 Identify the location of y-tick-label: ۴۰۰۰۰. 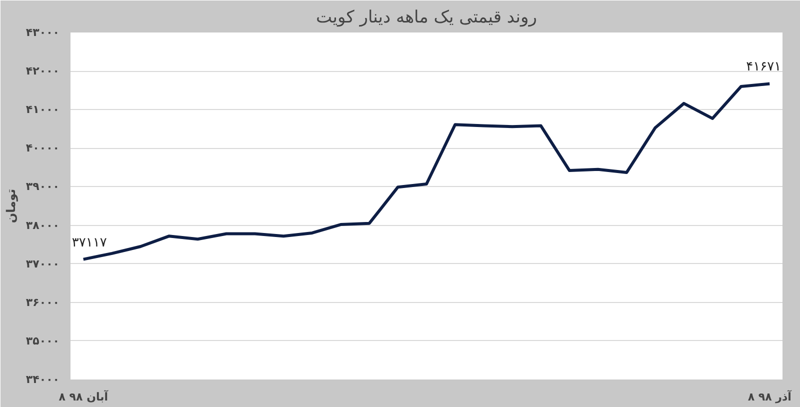
(43, 148).